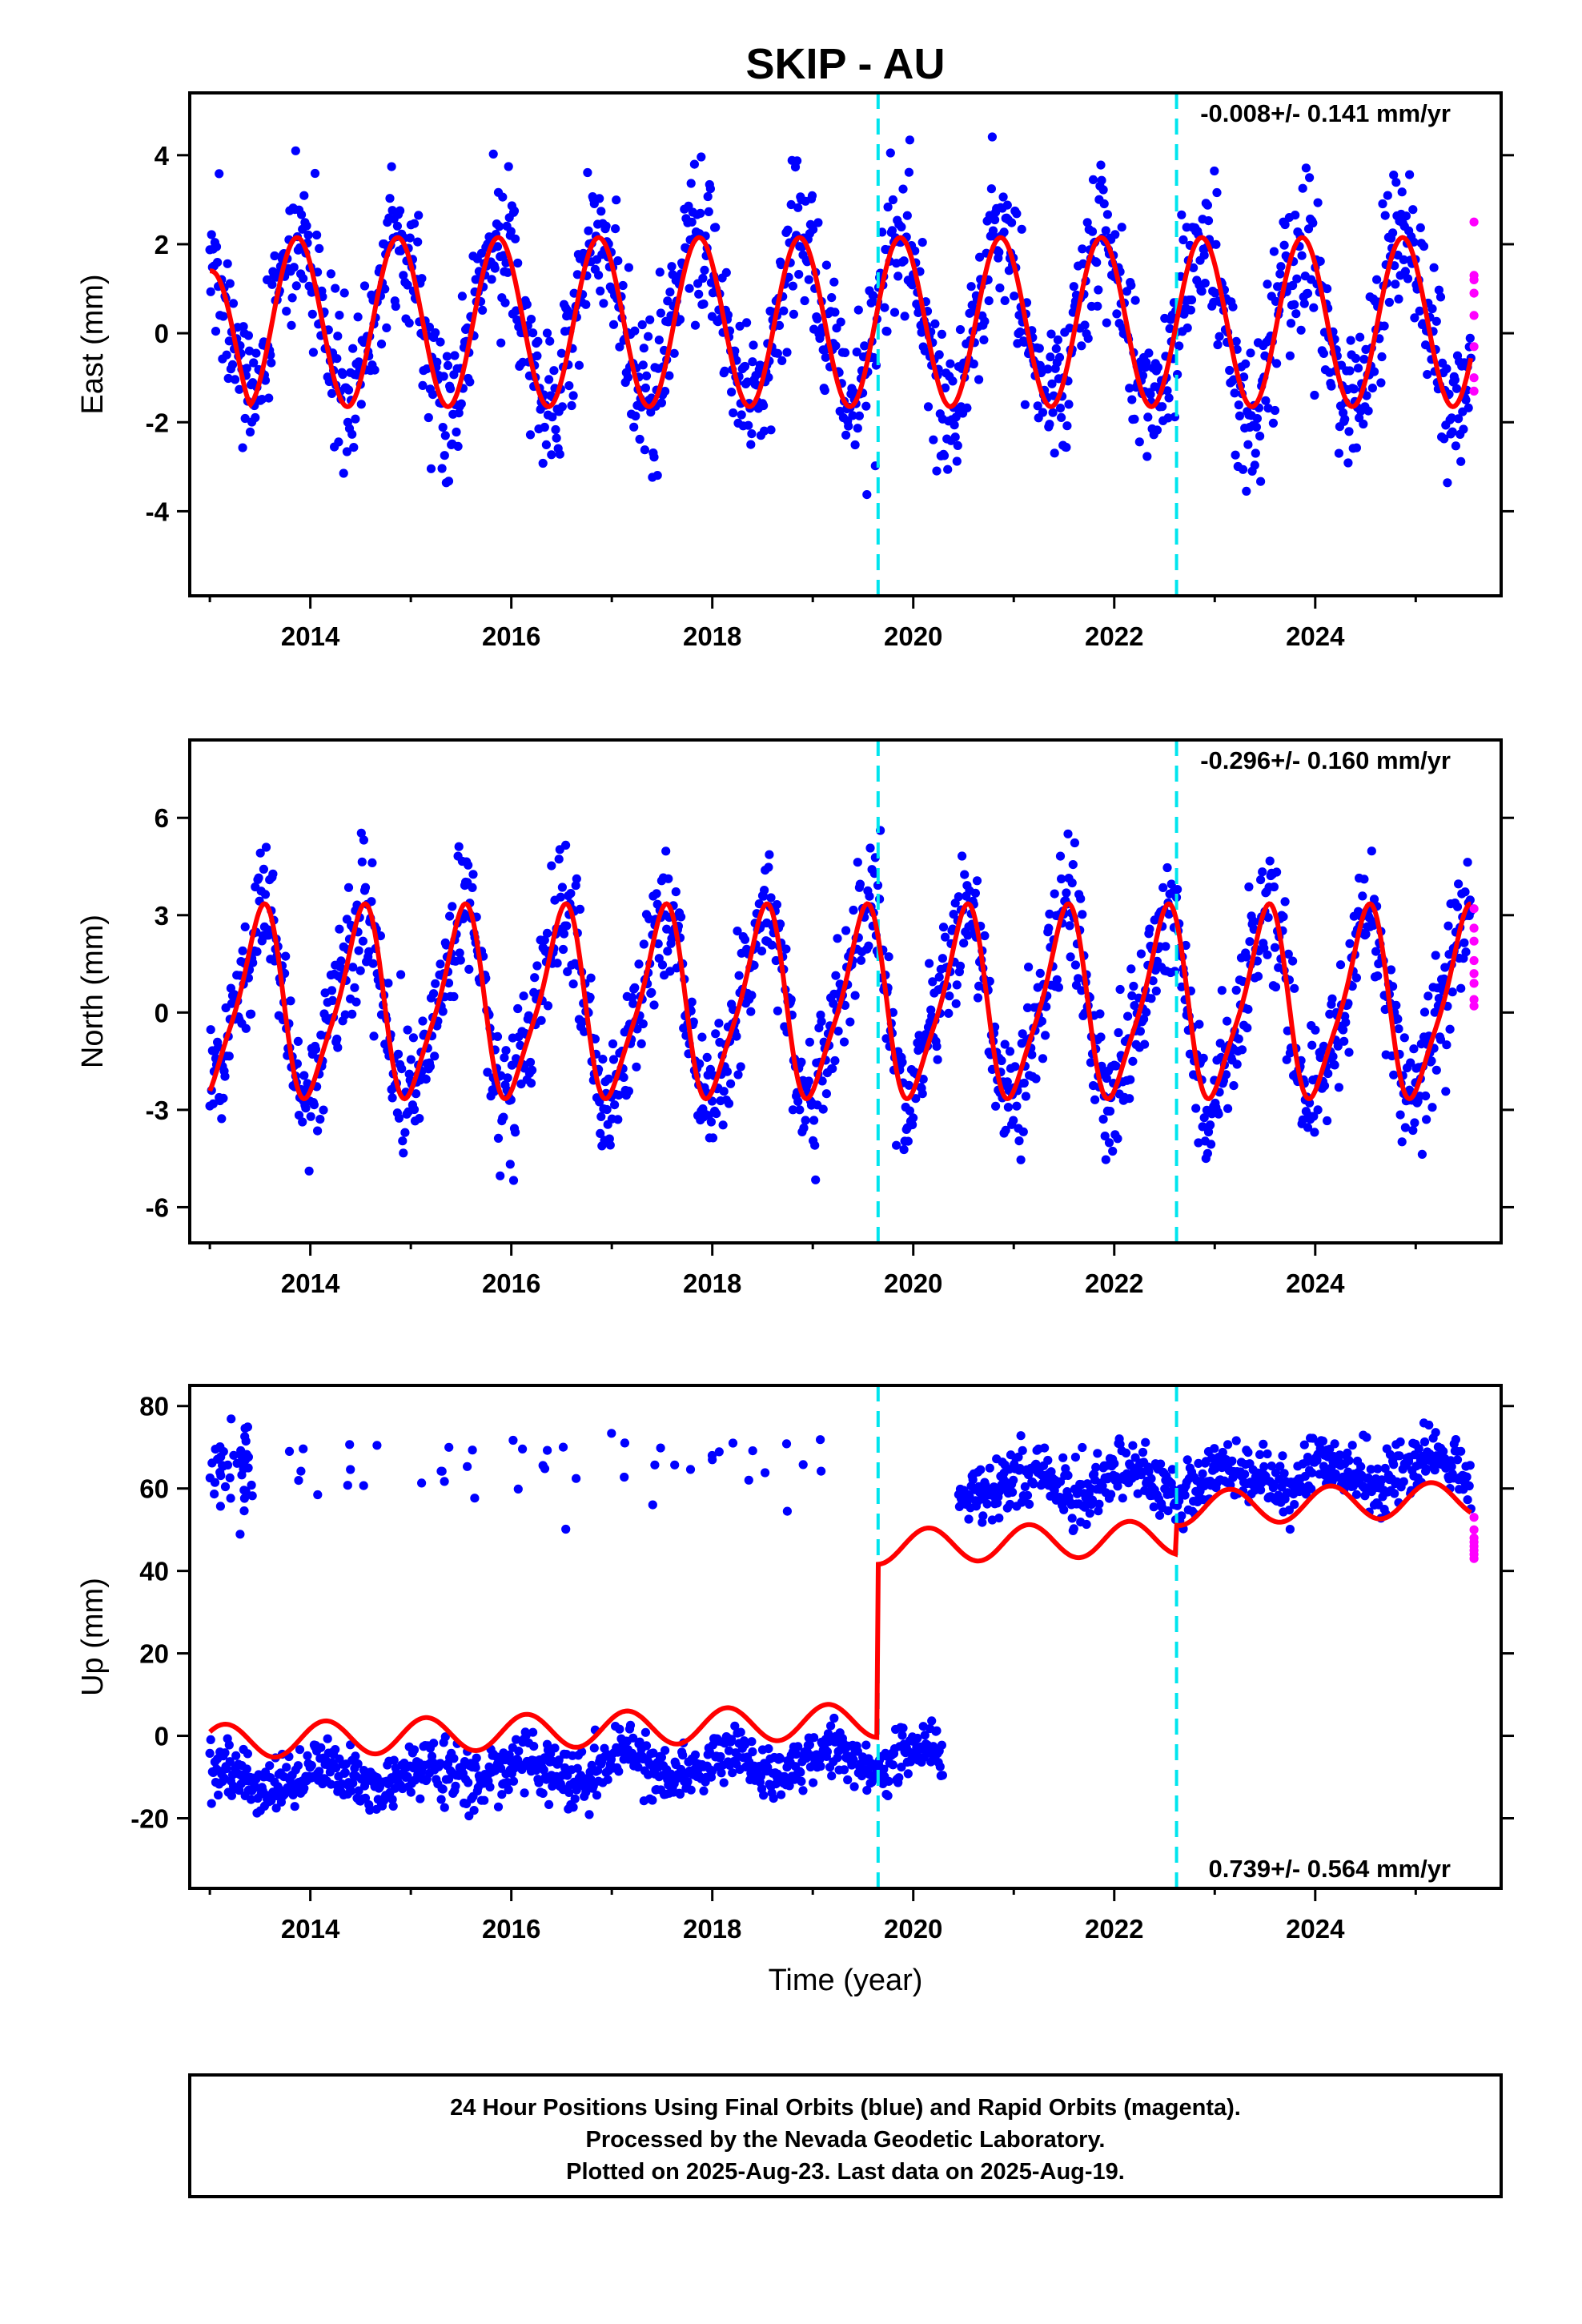  I want to click on east-y-tick-label: 0, so click(162, 333).